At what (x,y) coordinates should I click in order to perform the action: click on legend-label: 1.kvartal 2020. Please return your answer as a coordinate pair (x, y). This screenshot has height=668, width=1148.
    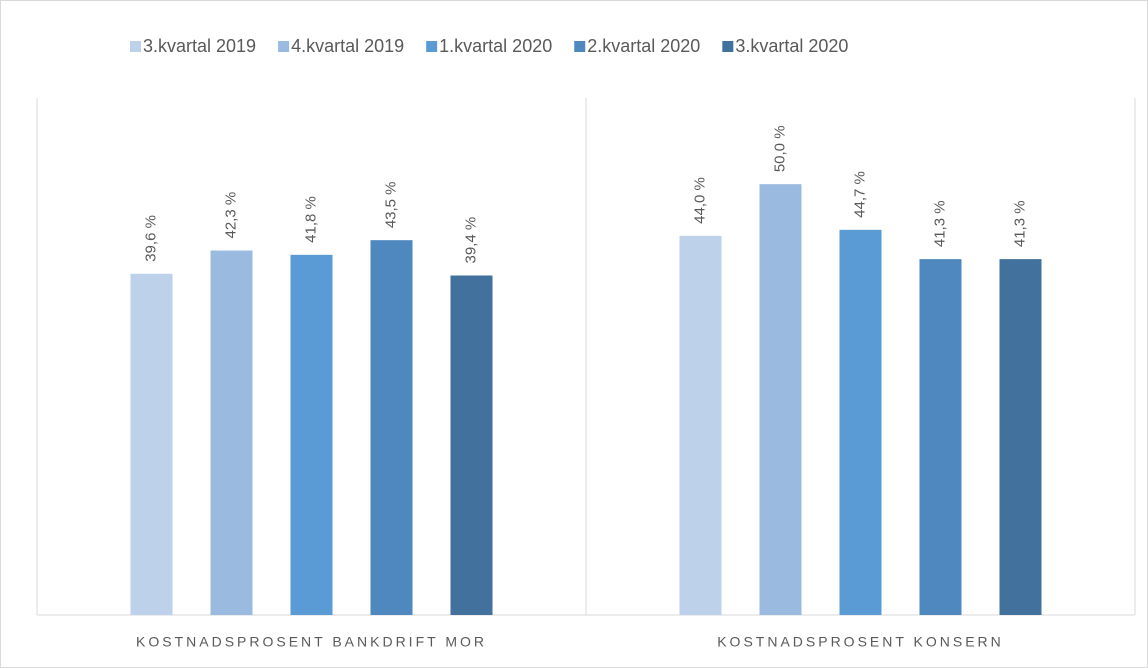
    Looking at the image, I should click on (495, 46).